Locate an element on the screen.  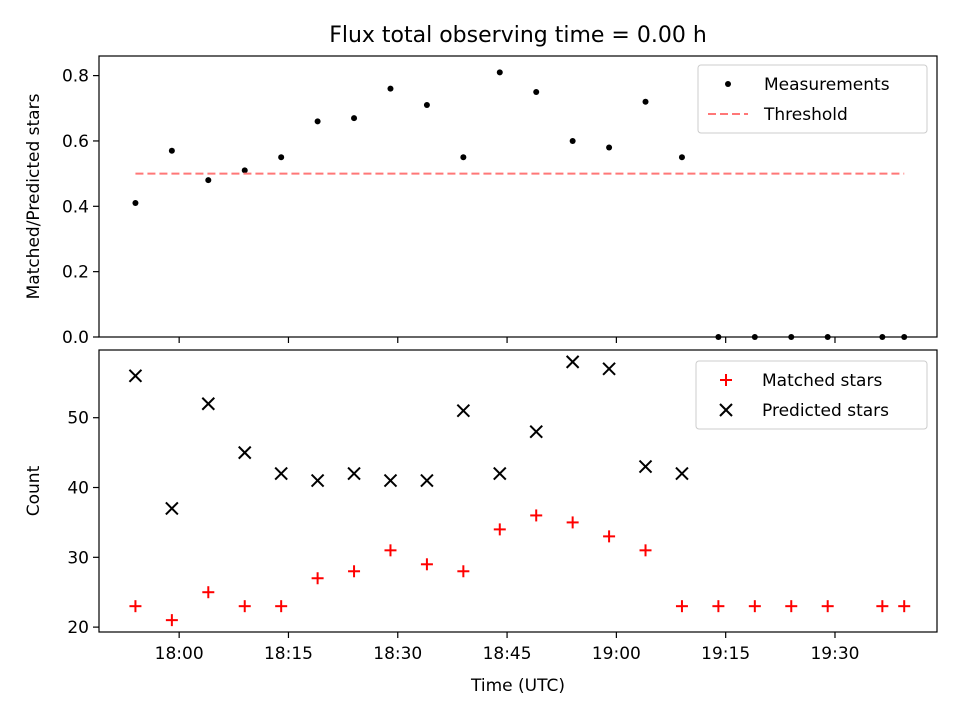
legend: Matched stars Predicted stars is located at coordinates (811, 395).